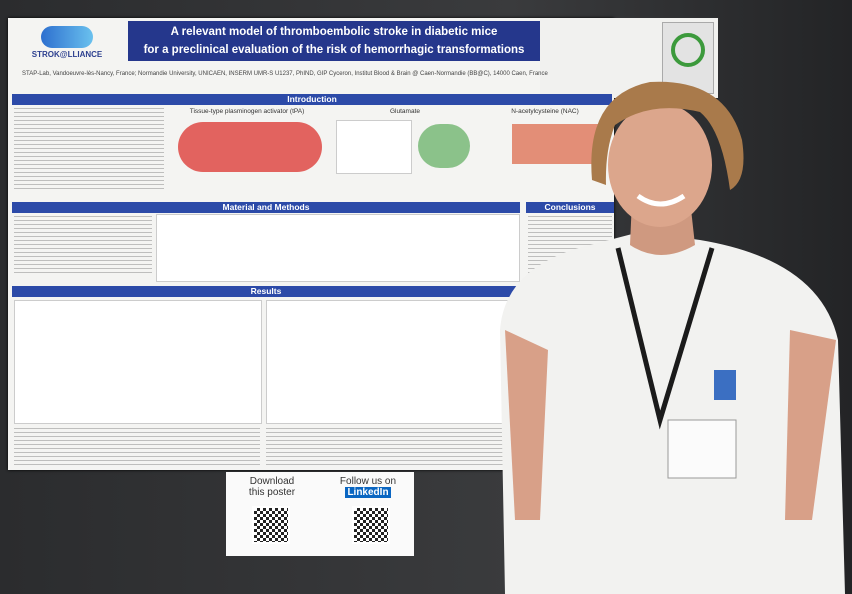  I want to click on smile, so click(661, 200).